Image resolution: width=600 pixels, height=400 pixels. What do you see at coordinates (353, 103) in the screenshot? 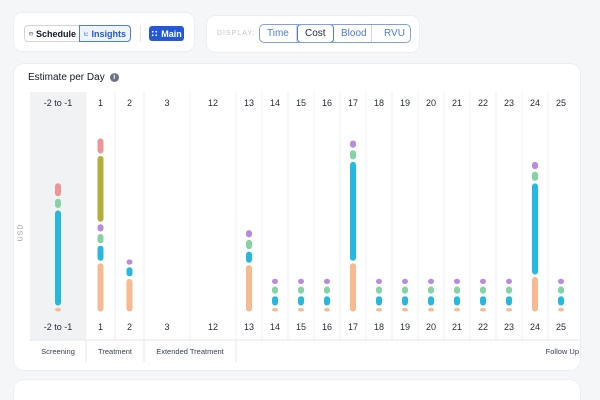
I see `top-tick-label: 17` at bounding box center [353, 103].